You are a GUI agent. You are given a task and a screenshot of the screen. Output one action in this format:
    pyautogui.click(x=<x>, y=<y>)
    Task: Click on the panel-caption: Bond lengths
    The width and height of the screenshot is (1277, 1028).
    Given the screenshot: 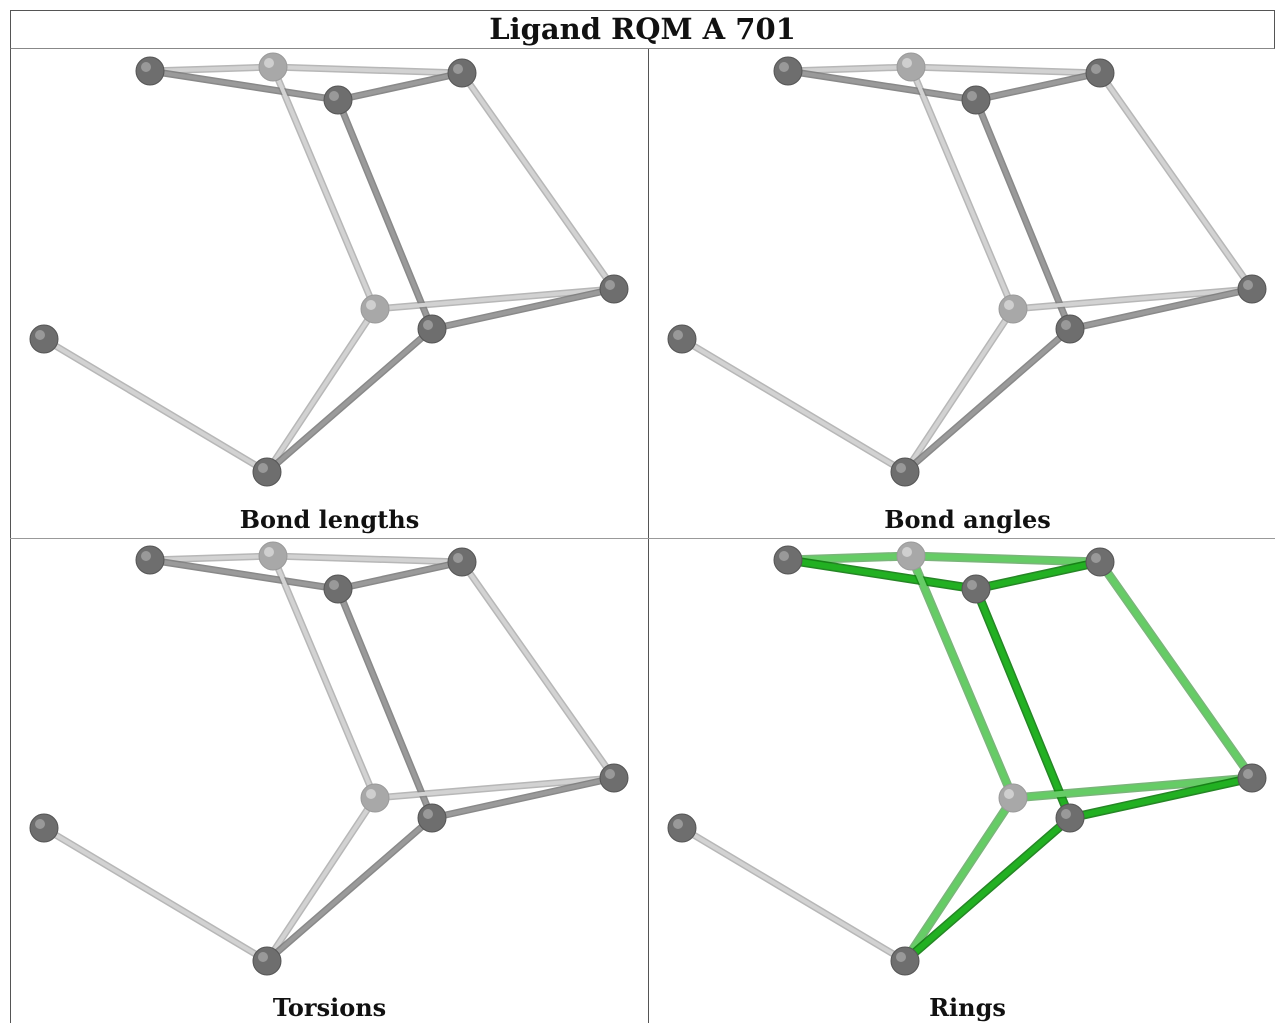 What is the action you would take?
    pyautogui.click(x=329, y=519)
    